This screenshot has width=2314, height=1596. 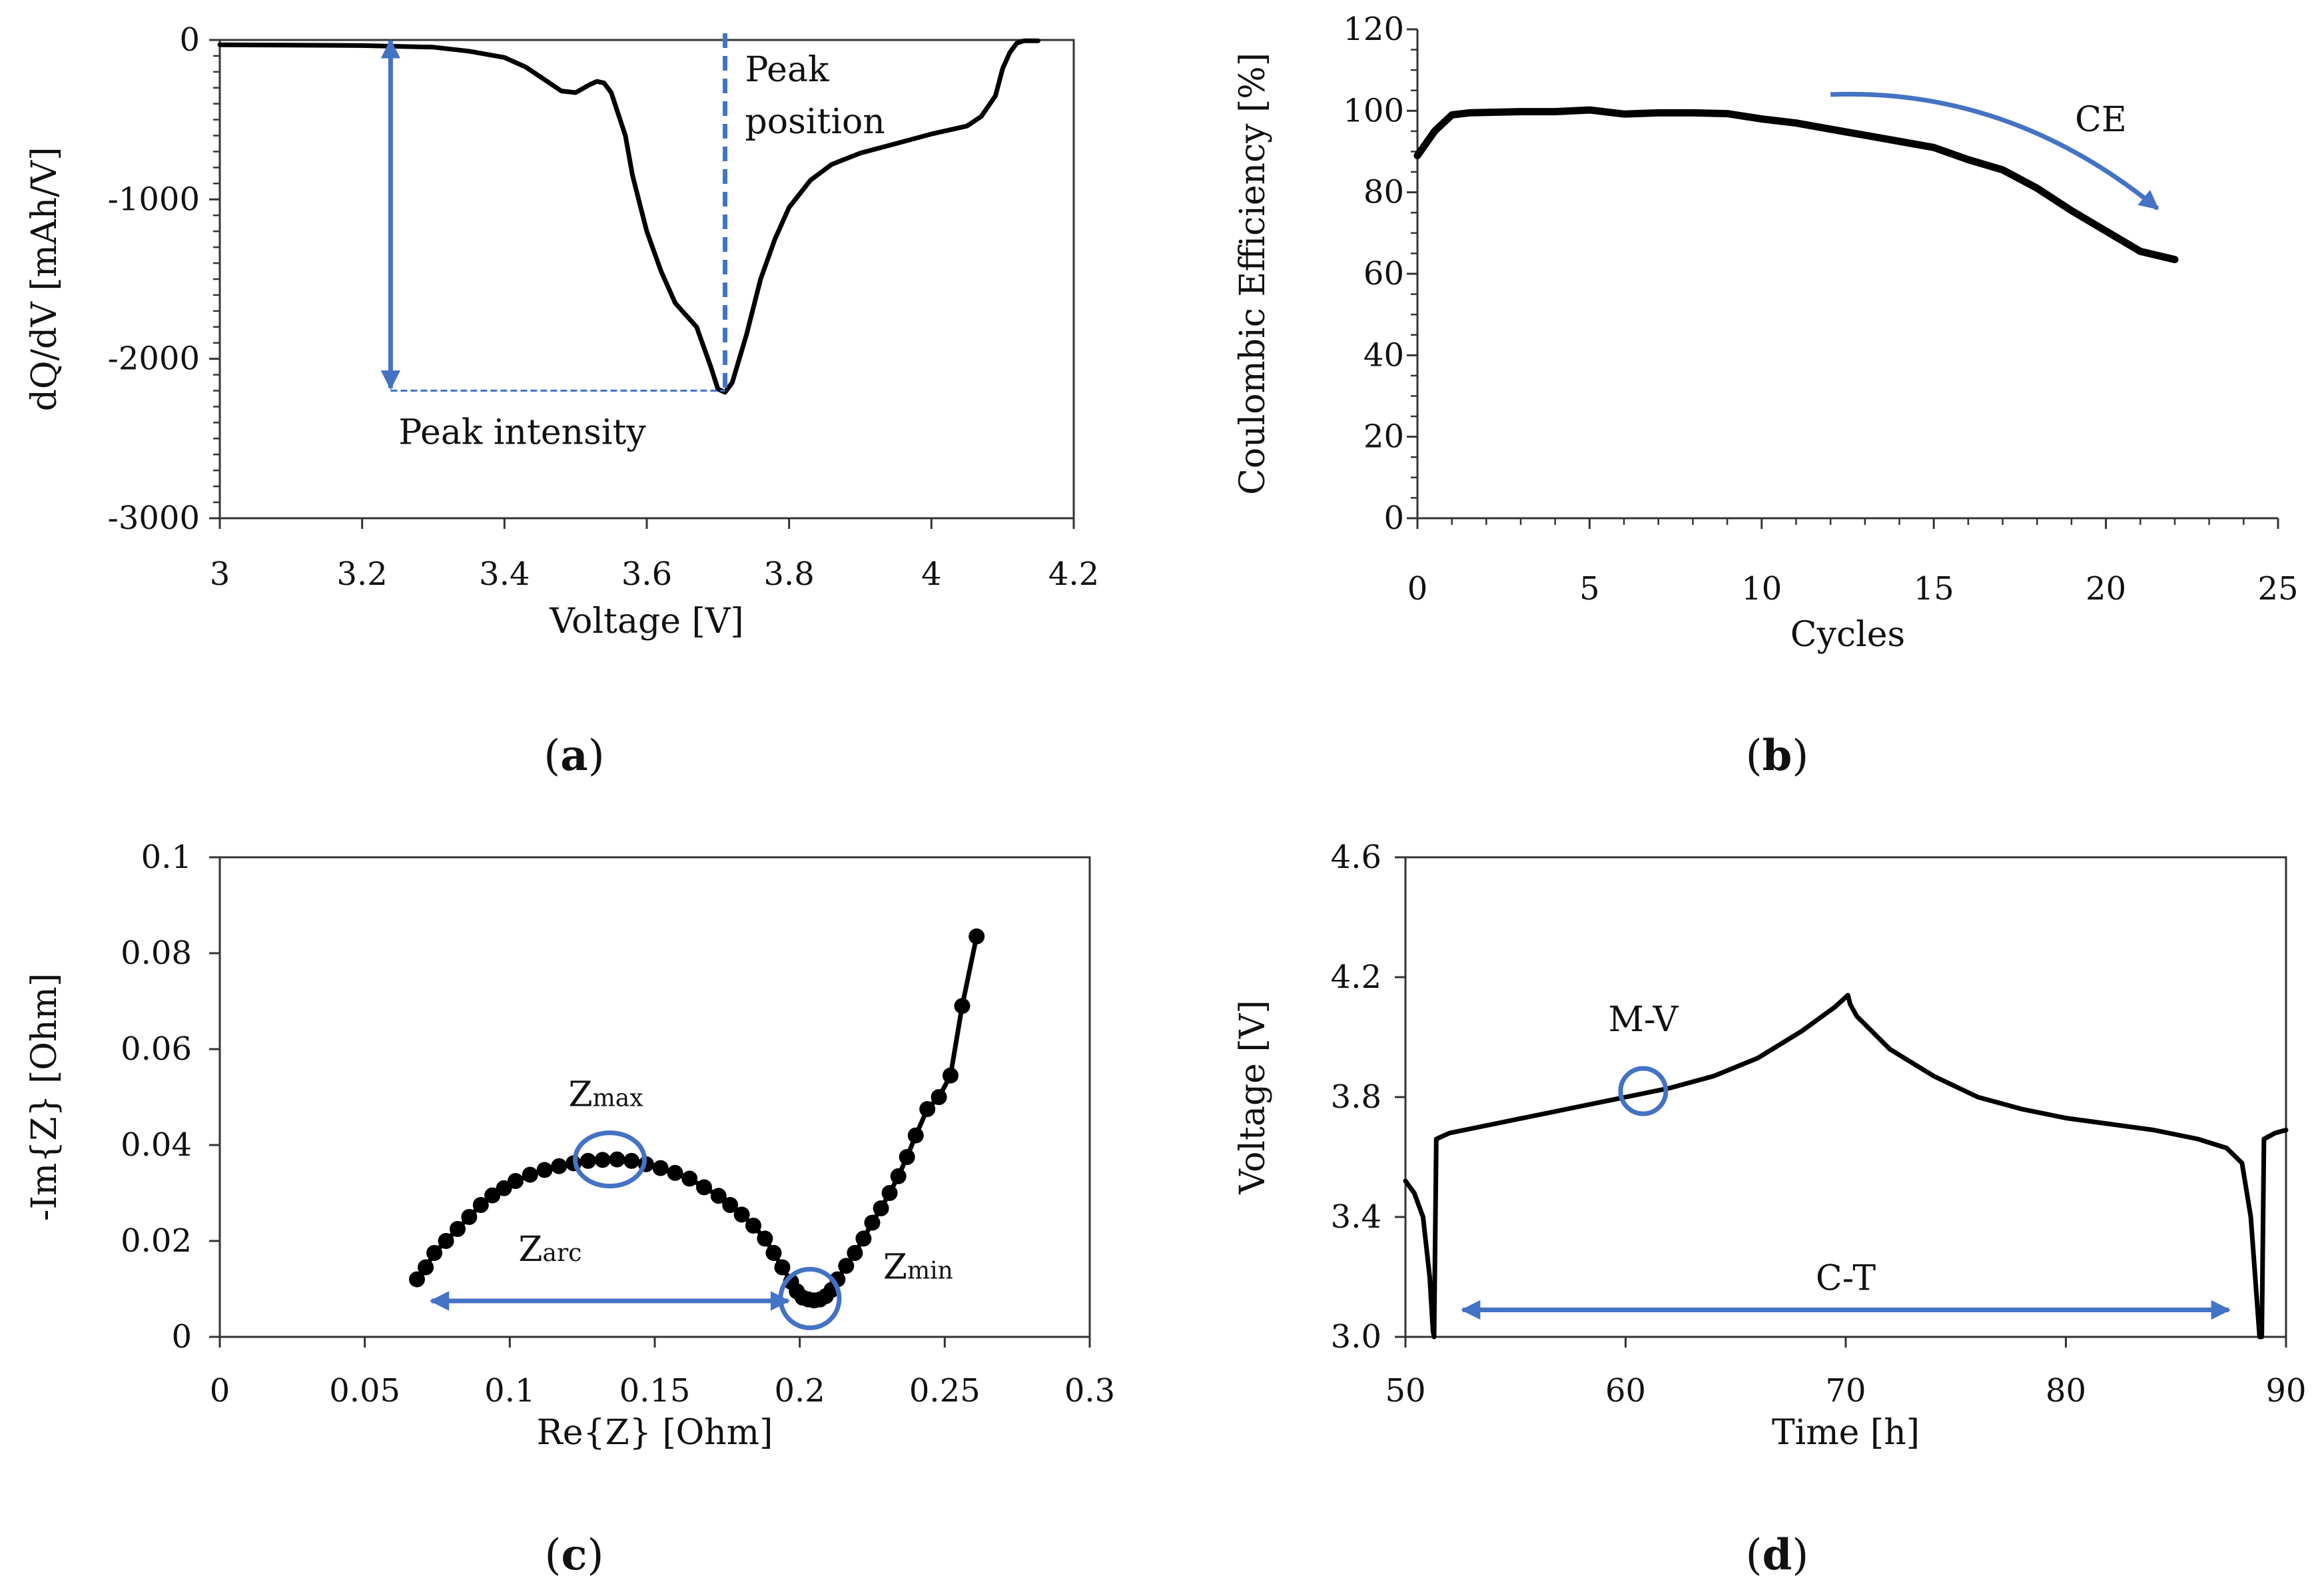 What do you see at coordinates (1356, 977) in the screenshot?
I see `y-tick-label: 4.2` at bounding box center [1356, 977].